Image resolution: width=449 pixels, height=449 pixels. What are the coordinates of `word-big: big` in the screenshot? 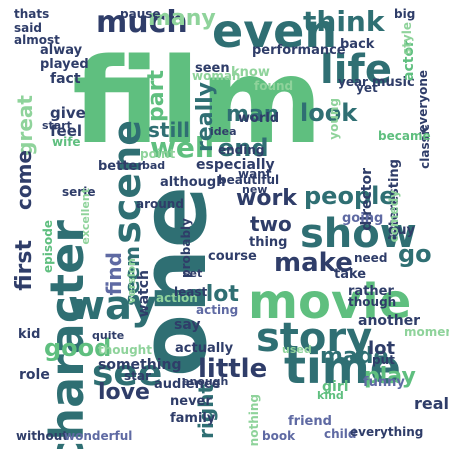 It's located at (405, 14).